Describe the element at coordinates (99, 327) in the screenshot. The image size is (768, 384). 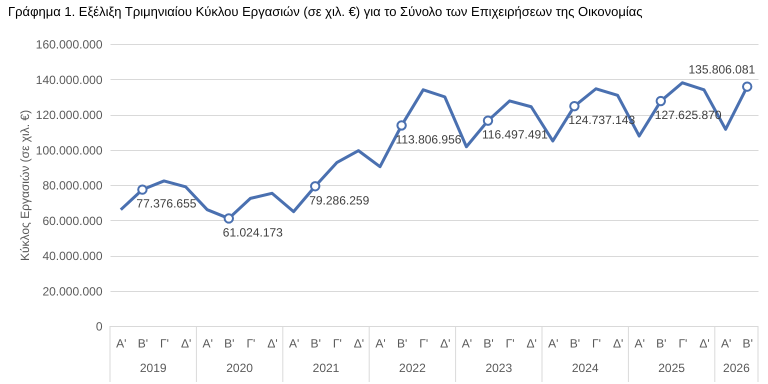
I see `y-tick-label: 0` at that location.